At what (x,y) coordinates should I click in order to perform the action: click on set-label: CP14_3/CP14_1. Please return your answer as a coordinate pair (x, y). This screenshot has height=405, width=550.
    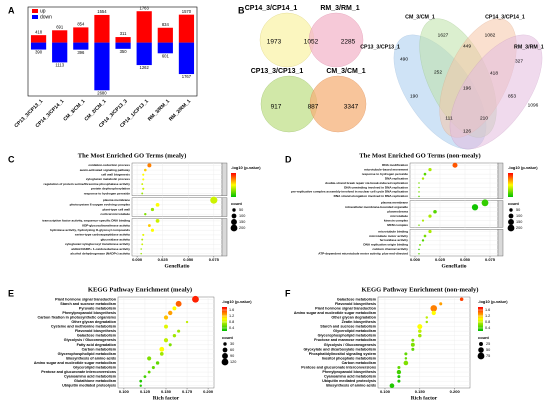
    Looking at the image, I should click on (271, 8).